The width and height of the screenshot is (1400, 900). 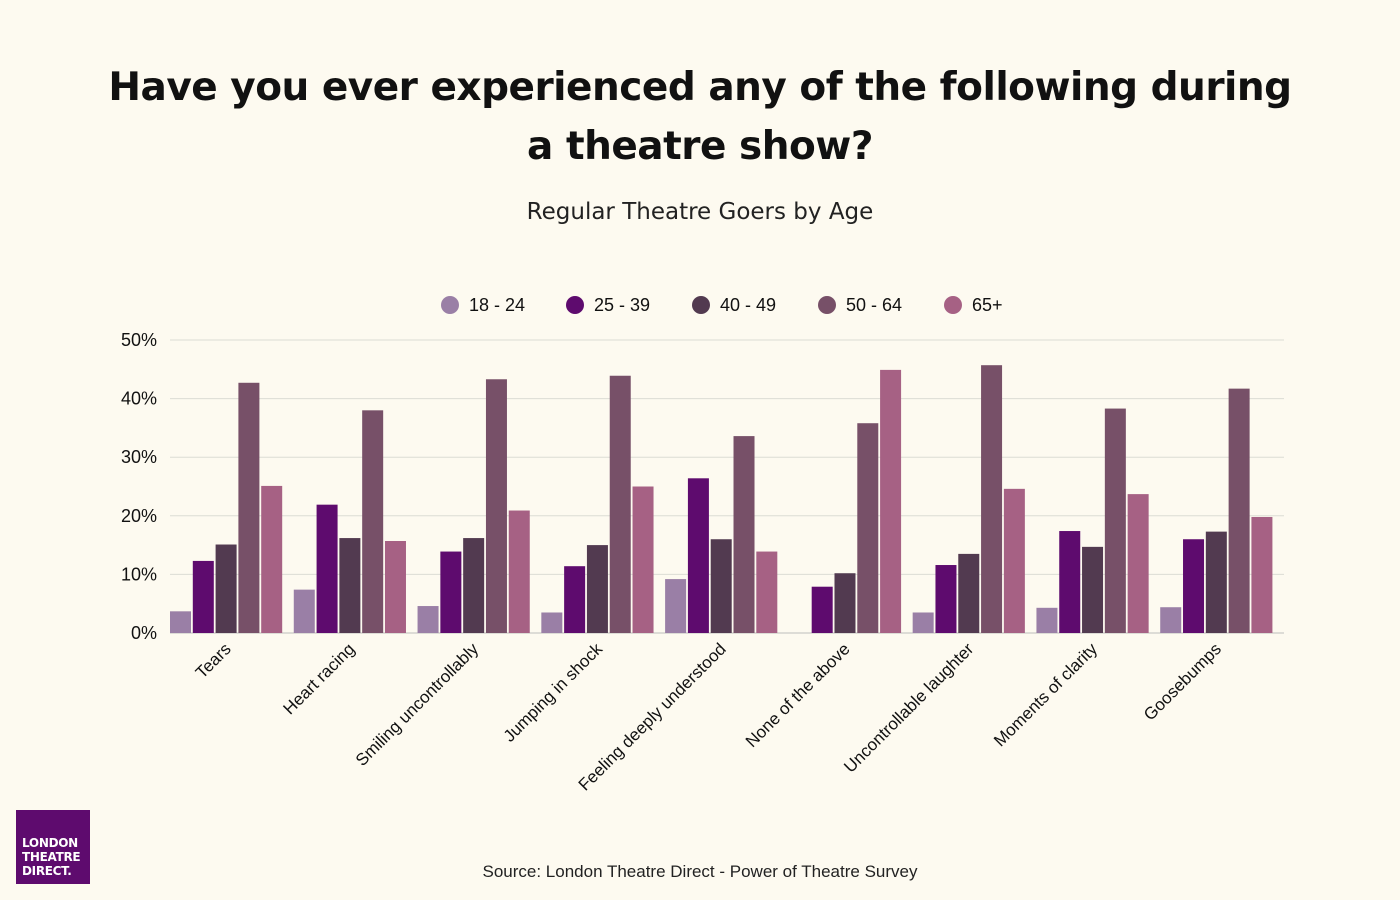 What do you see at coordinates (144, 633) in the screenshot?
I see `y-tick-label: 0%` at bounding box center [144, 633].